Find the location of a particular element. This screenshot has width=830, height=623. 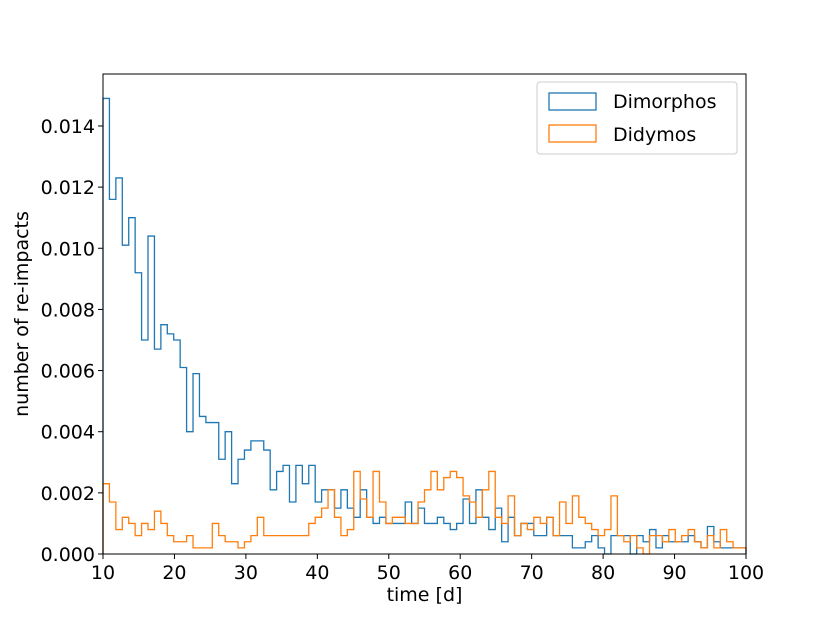

x-axis-label: time [d] is located at coordinates (425, 595).